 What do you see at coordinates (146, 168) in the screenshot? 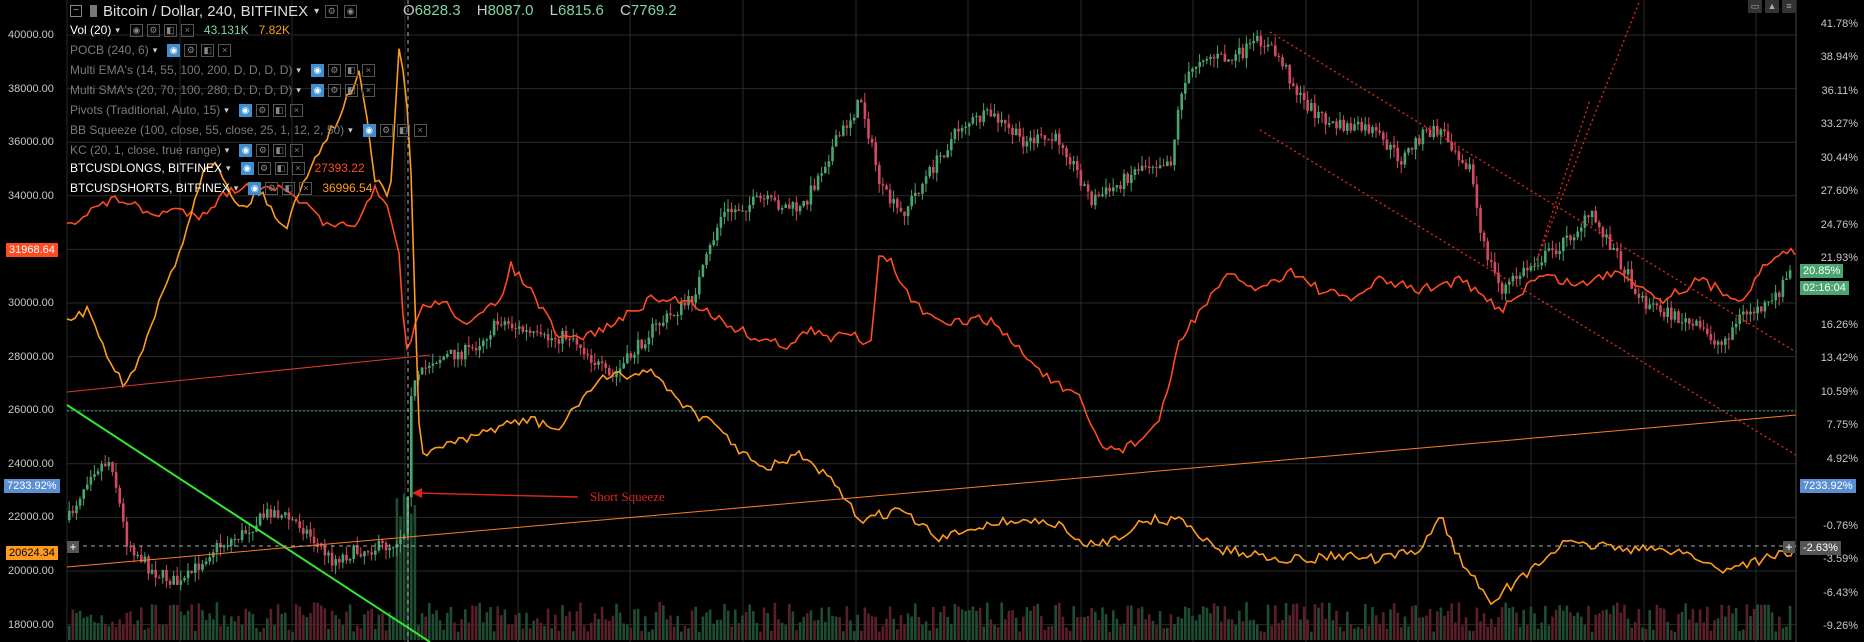
I see `indicator-name: BTCUSDLONGS, BITFINEX` at bounding box center [146, 168].